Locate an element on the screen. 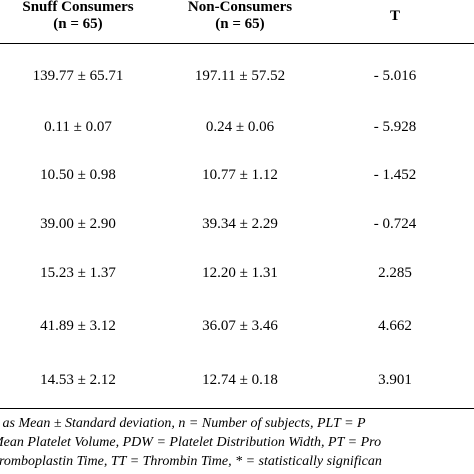 This screenshot has width=474, height=474. table-cell-snuff: 139.77 ± 65.71 is located at coordinates (78, 76).